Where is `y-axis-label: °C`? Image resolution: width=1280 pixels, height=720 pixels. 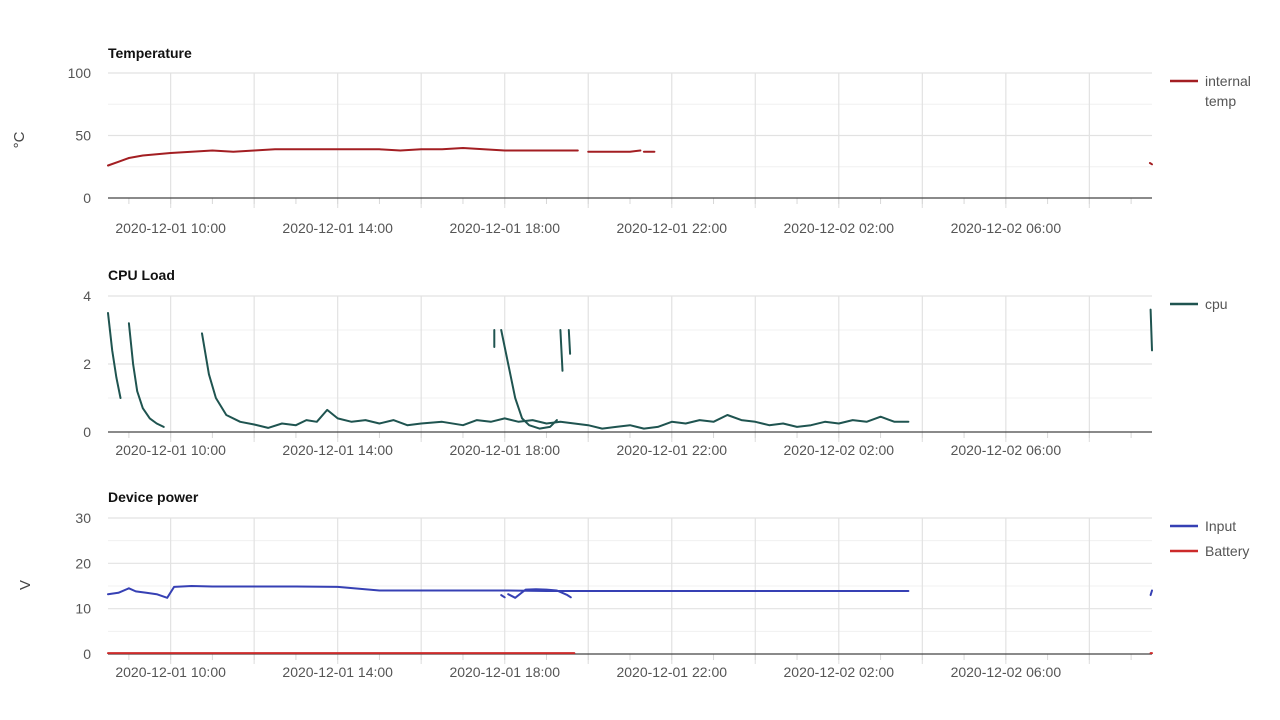
y-axis-label: °C is located at coordinates (19, 139).